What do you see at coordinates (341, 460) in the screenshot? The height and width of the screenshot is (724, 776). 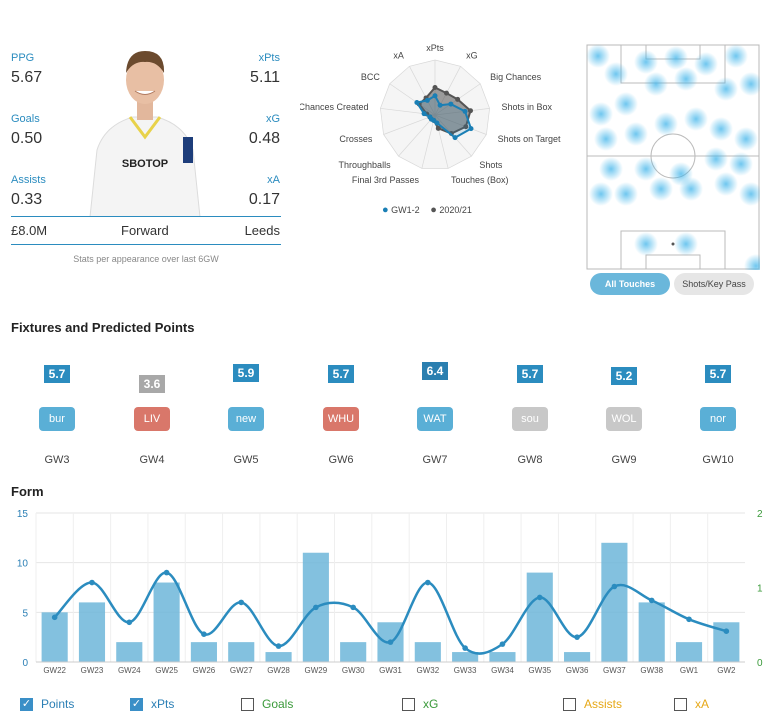 I see `fixture-gameweek-label: GW6` at bounding box center [341, 460].